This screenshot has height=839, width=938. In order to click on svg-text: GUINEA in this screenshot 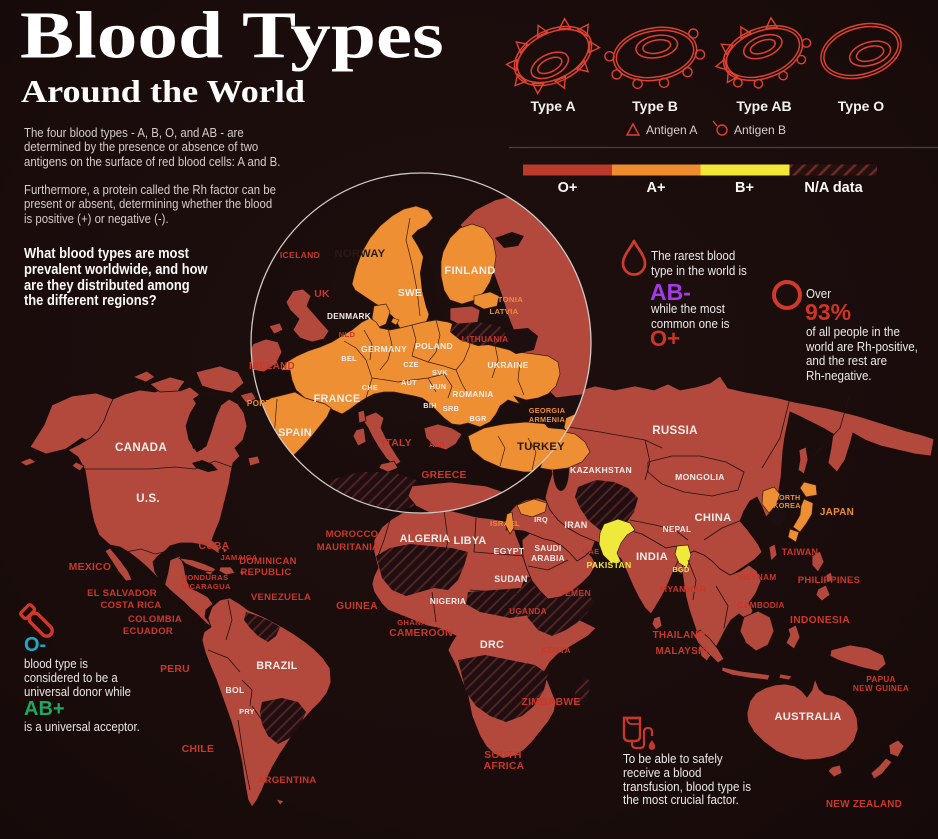, I will do `click(357, 606)`.